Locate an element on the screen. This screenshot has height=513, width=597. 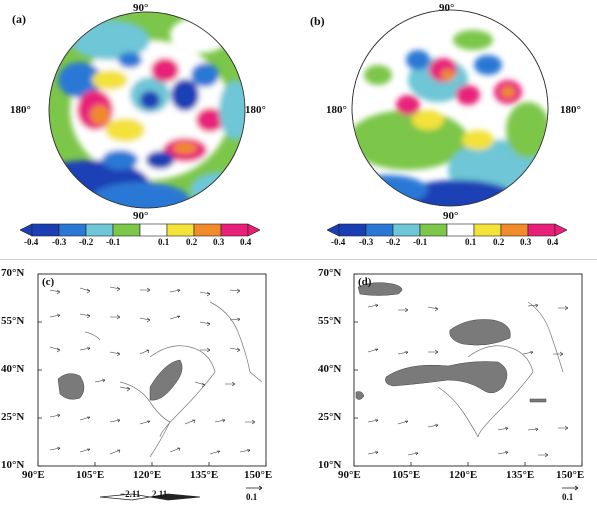
colorbar-left-svg is located at coordinates (140, 230).